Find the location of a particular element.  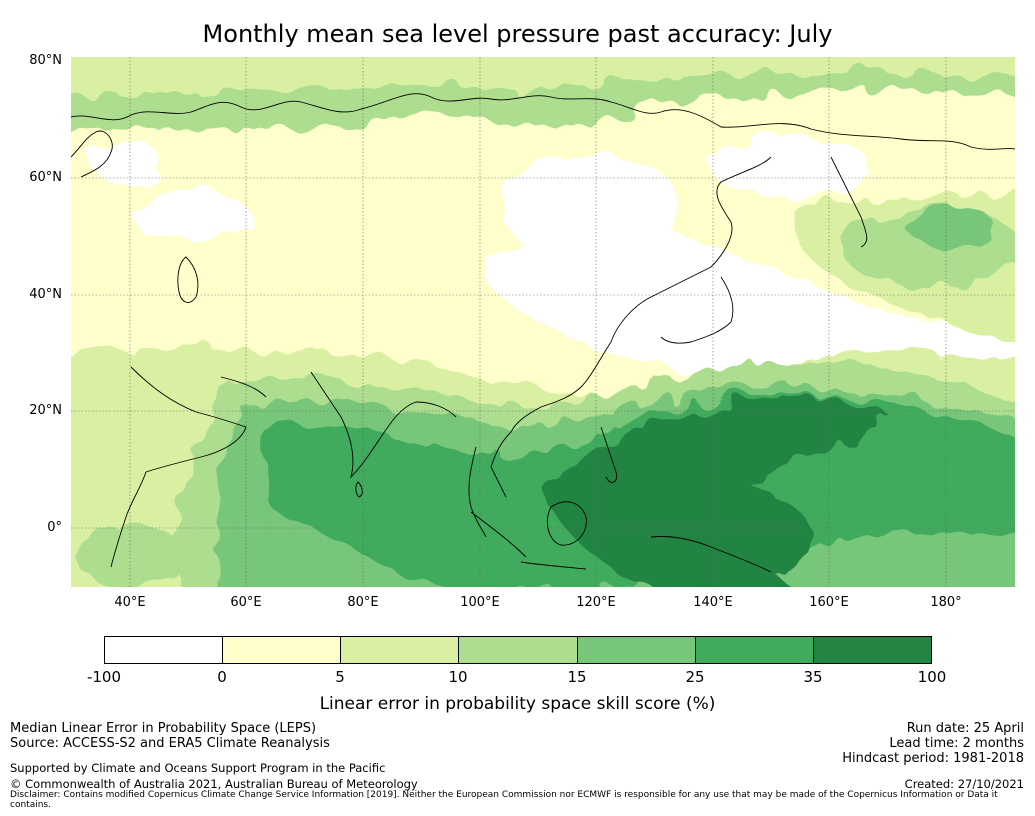

lon-label-80e: 80°E is located at coordinates (363, 602).